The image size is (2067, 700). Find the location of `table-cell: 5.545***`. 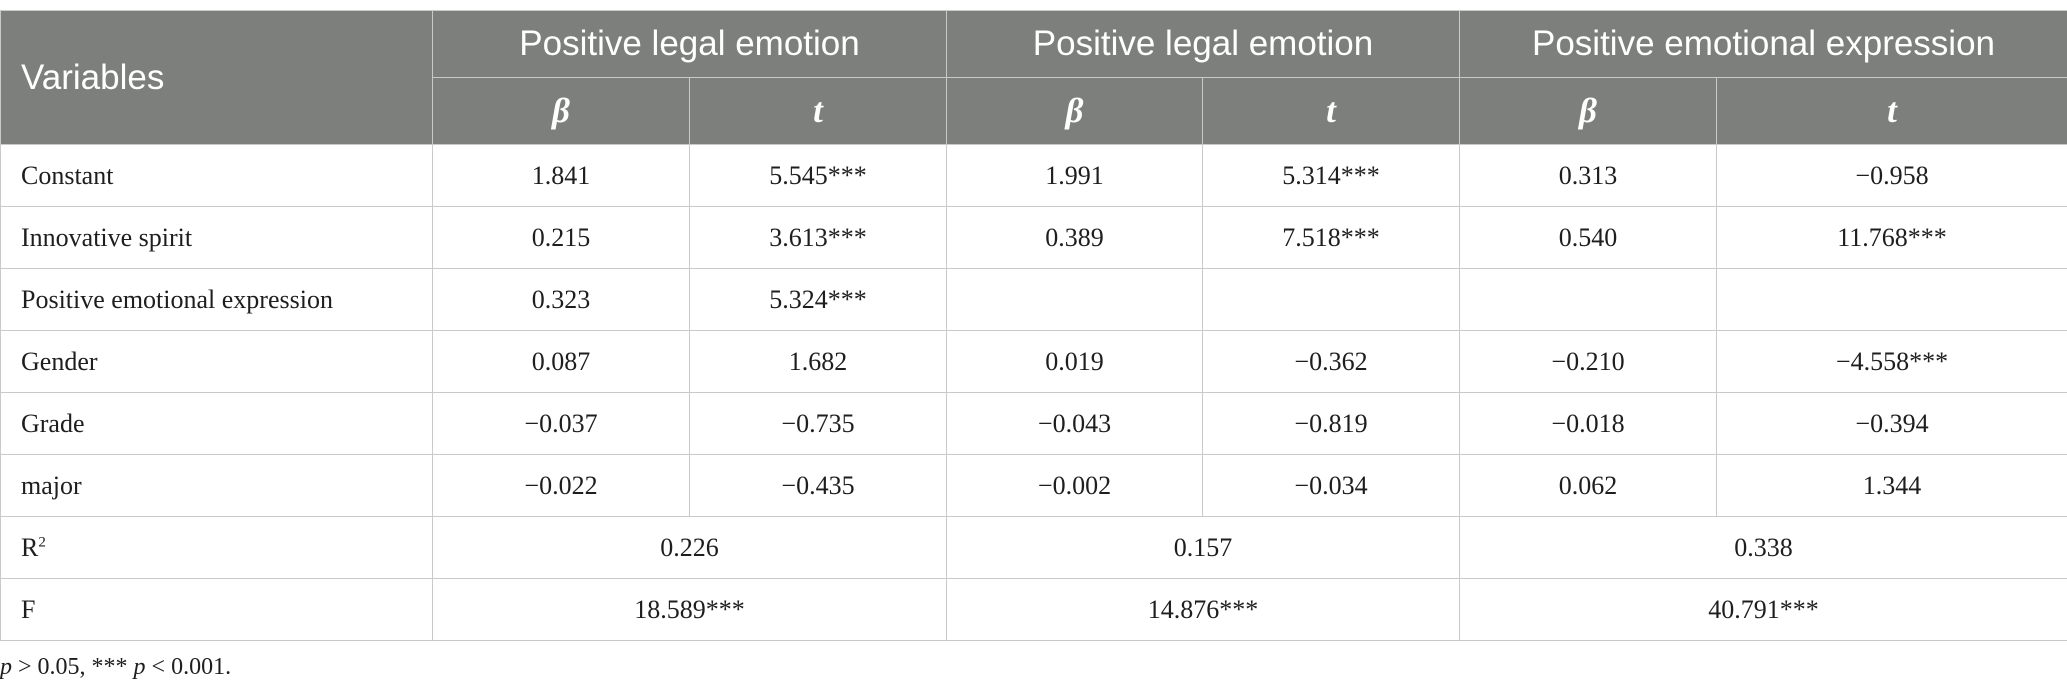

table-cell: 5.545*** is located at coordinates (818, 175).